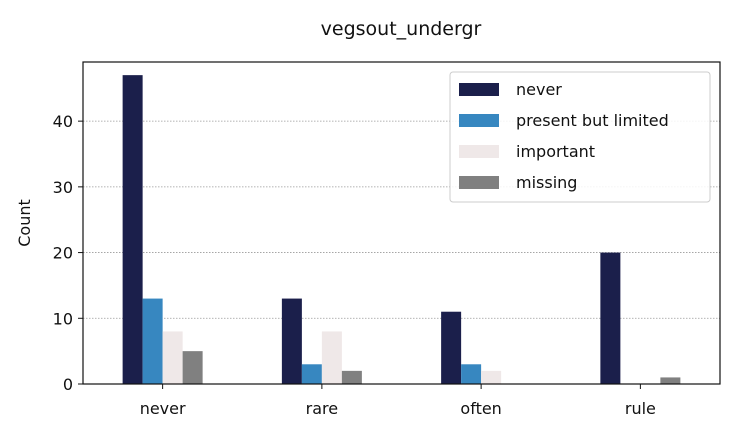  Describe the element at coordinates (480, 408) in the screenshot. I see `x-tick-label: often` at that location.